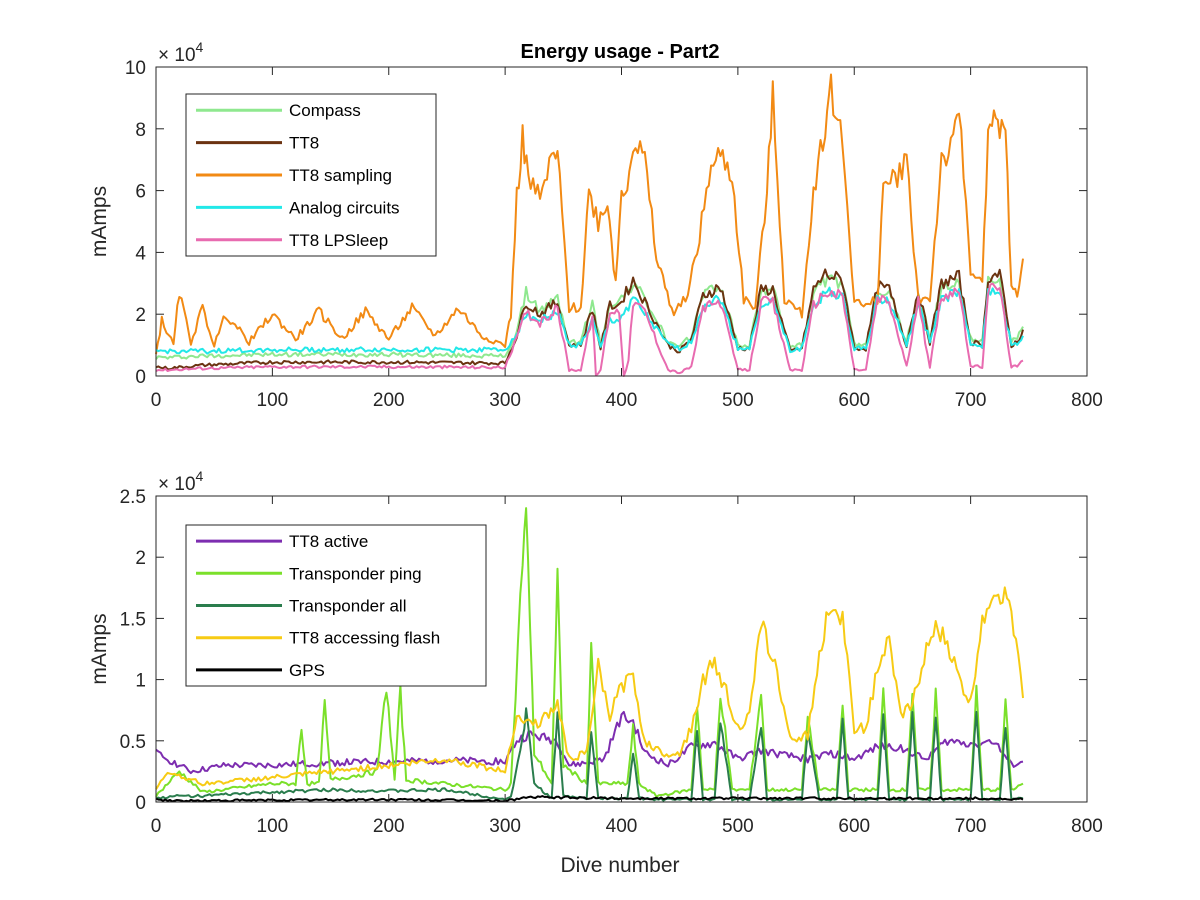 This screenshot has height=900, width=1200. What do you see at coordinates (140, 192) in the screenshot?
I see `y-tick-label: 6` at bounding box center [140, 192].